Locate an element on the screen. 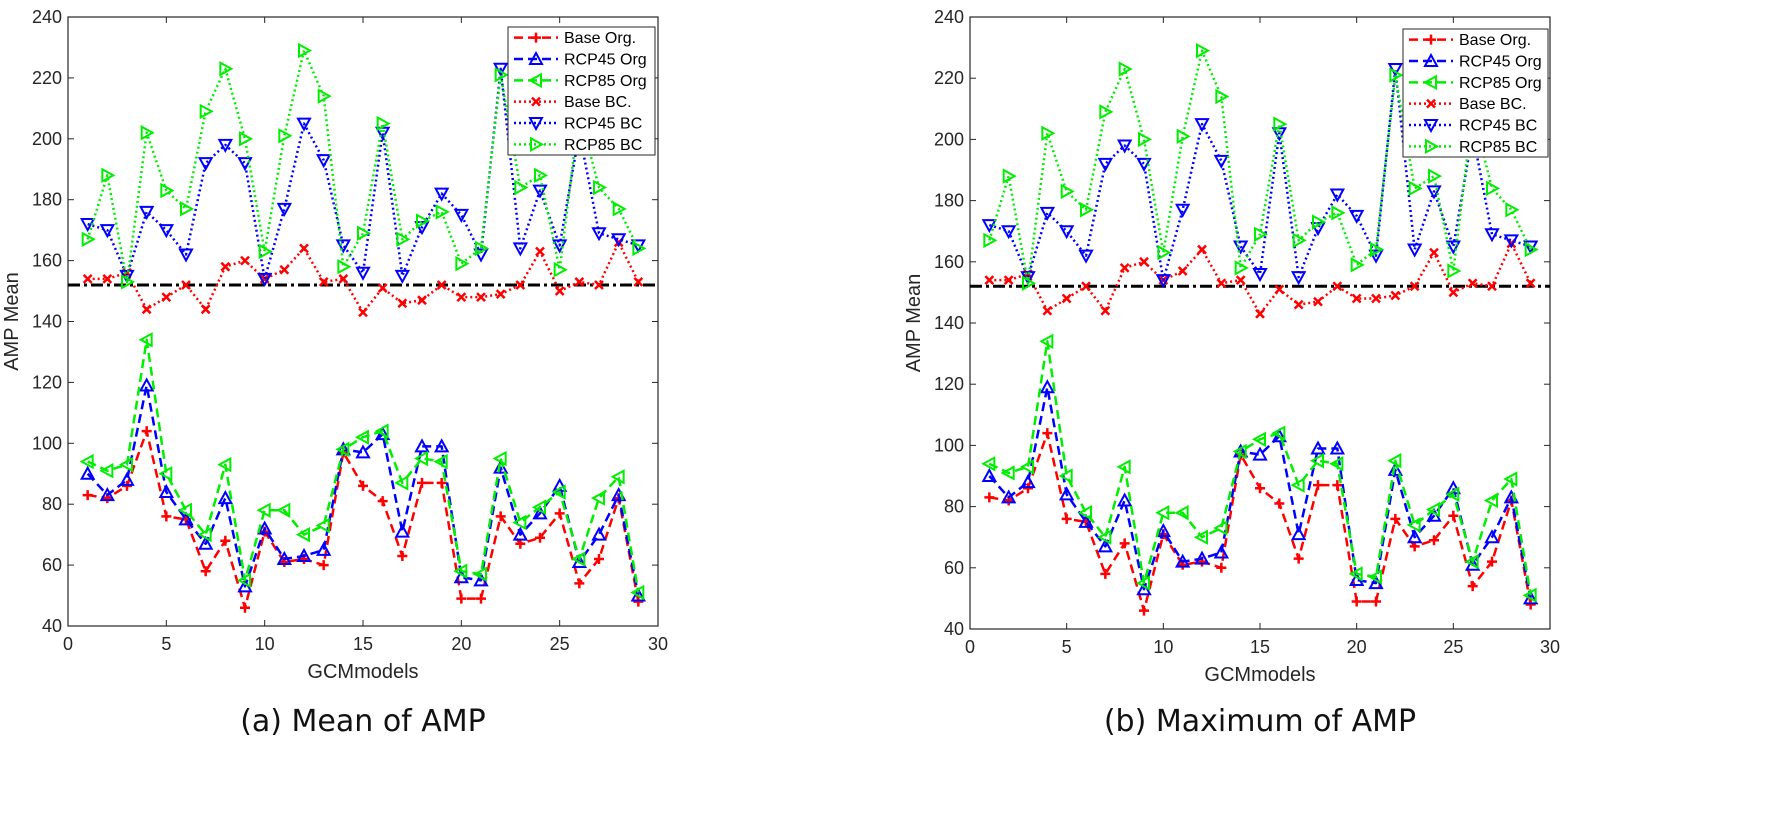 This screenshot has height=837, width=1774. y-tick-label: 220 is located at coordinates (949, 78).